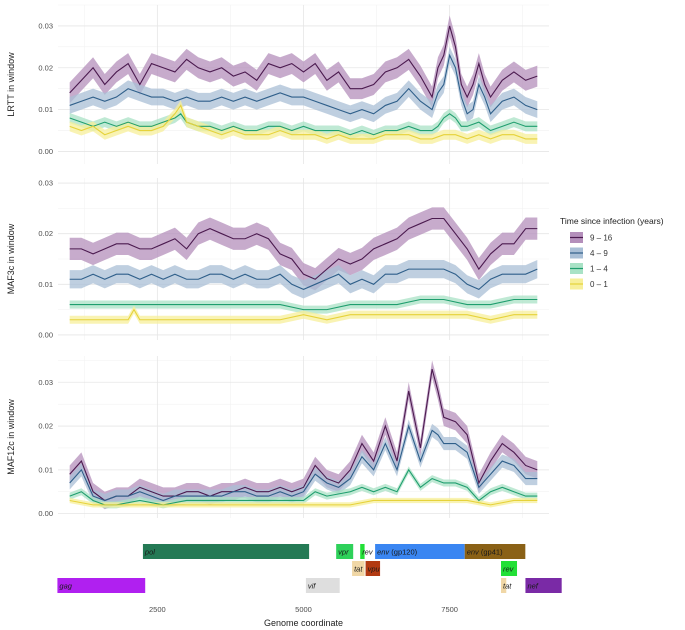  I want to click on y-axis-title: LRTT in window, so click(11, 84).